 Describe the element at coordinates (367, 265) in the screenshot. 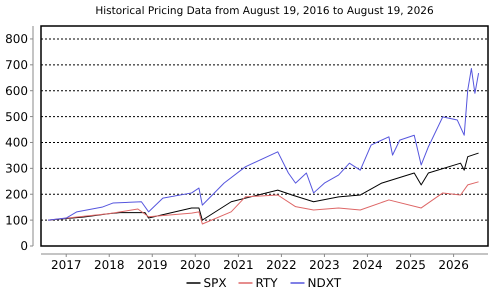

I see `x-tick-label: 2024` at that location.